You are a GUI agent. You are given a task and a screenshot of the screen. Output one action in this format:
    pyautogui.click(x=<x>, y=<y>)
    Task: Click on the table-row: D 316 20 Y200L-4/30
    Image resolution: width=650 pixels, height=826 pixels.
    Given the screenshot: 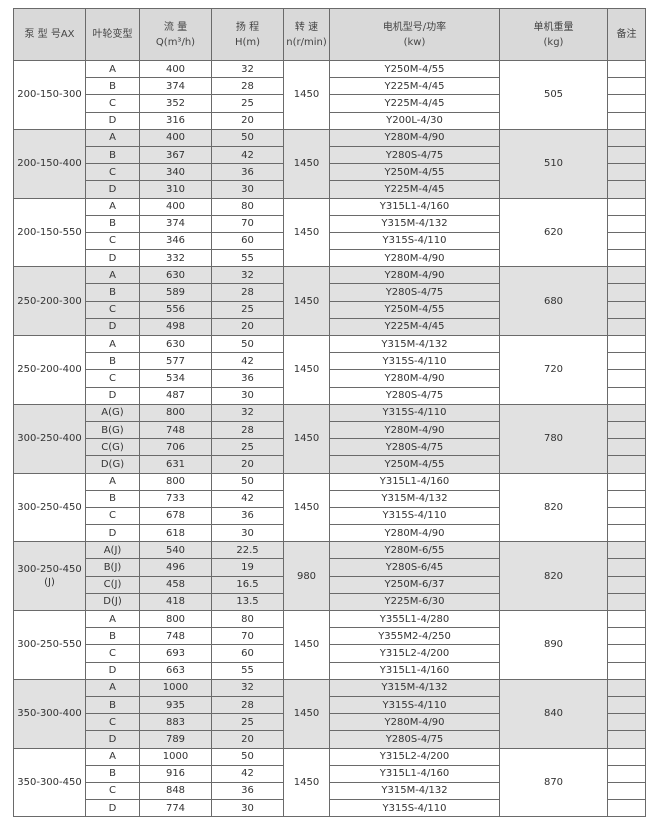 What is the action you would take?
    pyautogui.click(x=330, y=120)
    